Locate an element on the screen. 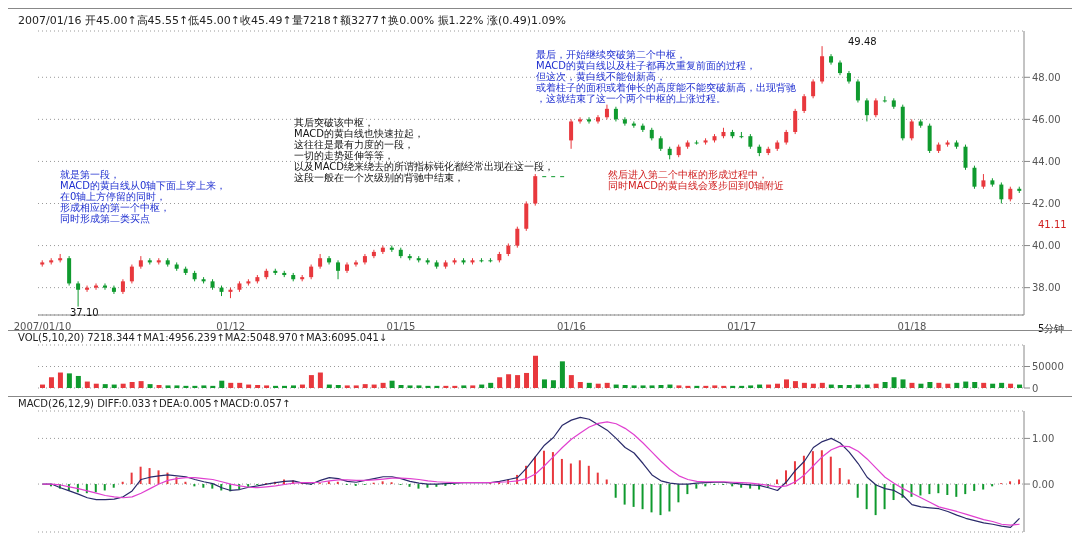 This screenshot has width=1080, height=542. y-tick-label: 40.00 is located at coordinates (1046, 246).